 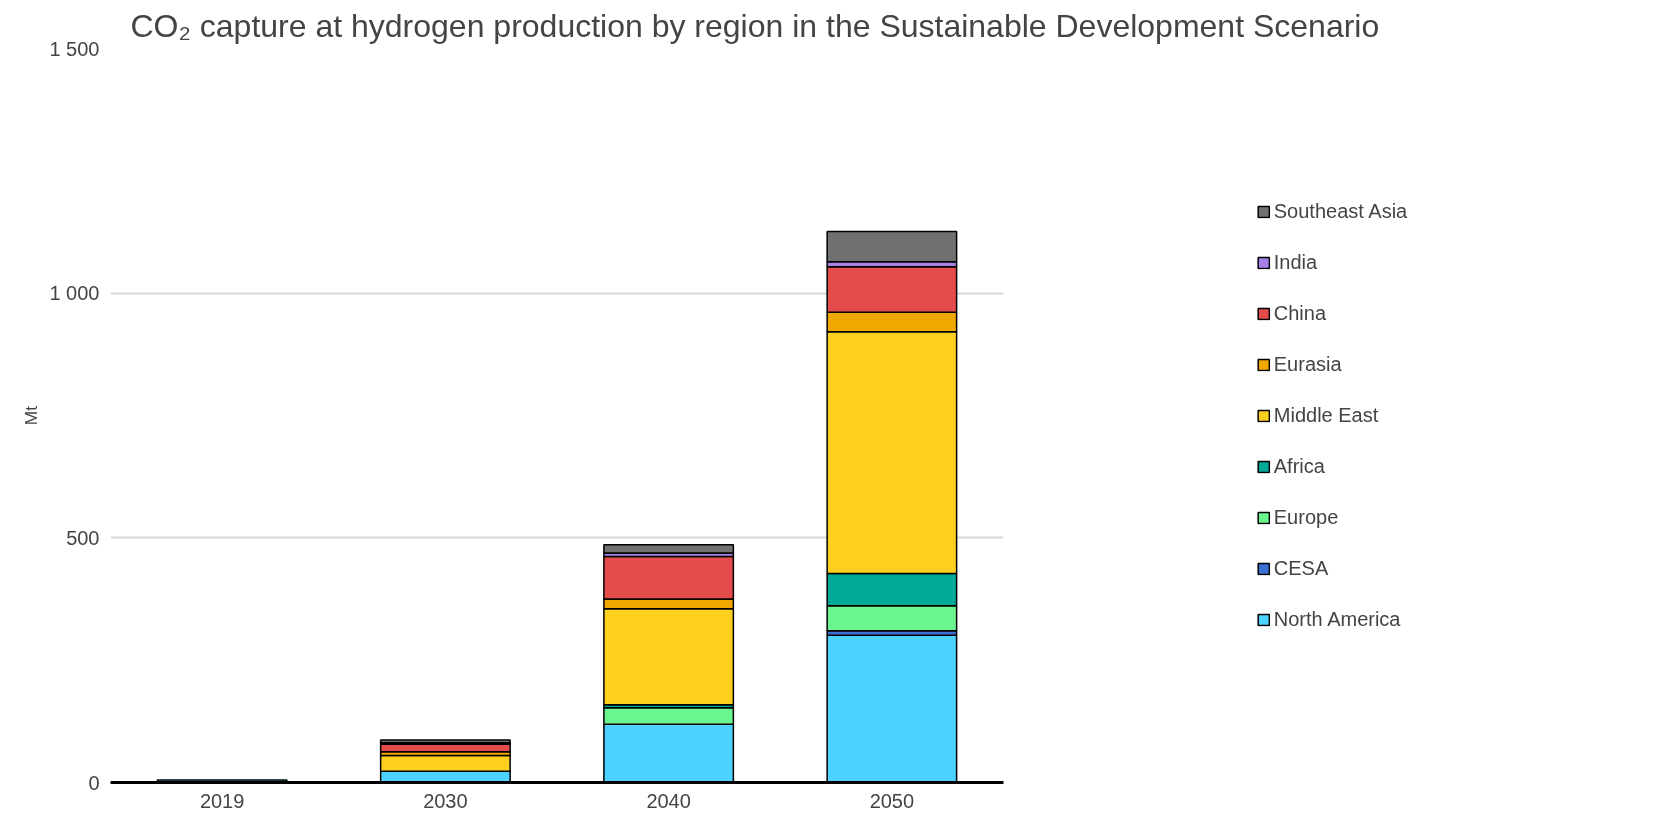 I want to click on y-tick-label: 1 000, so click(x=74, y=293).